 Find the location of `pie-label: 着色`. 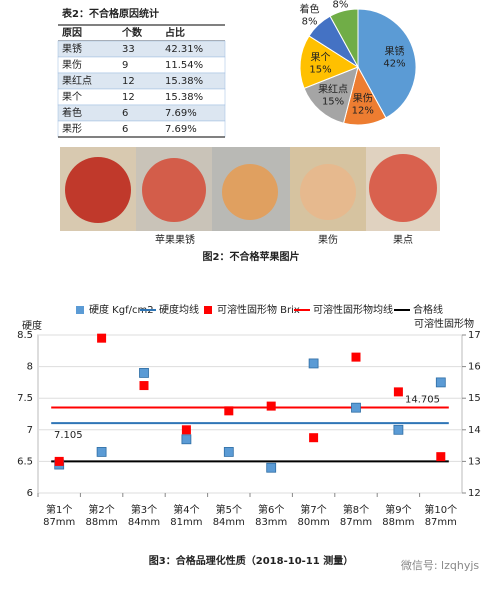

pie-label: 着色 is located at coordinates (310, 8).